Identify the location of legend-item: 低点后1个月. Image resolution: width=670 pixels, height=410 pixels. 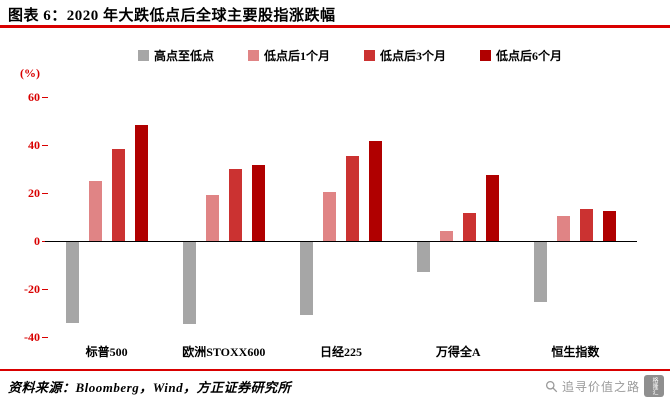
(288, 55).